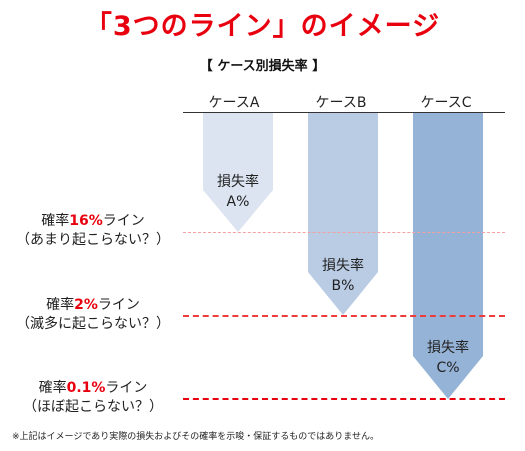 The height and width of the screenshot is (451, 525). I want to click on case-a-arrow, so click(238, 172).